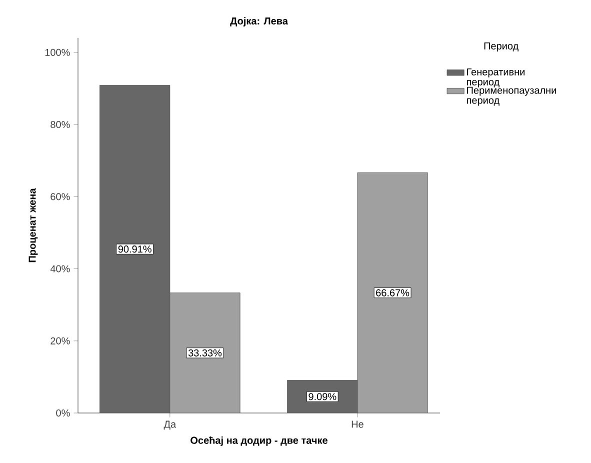  Describe the element at coordinates (135, 249) in the screenshot. I see `data-label: 90.91%` at that location.